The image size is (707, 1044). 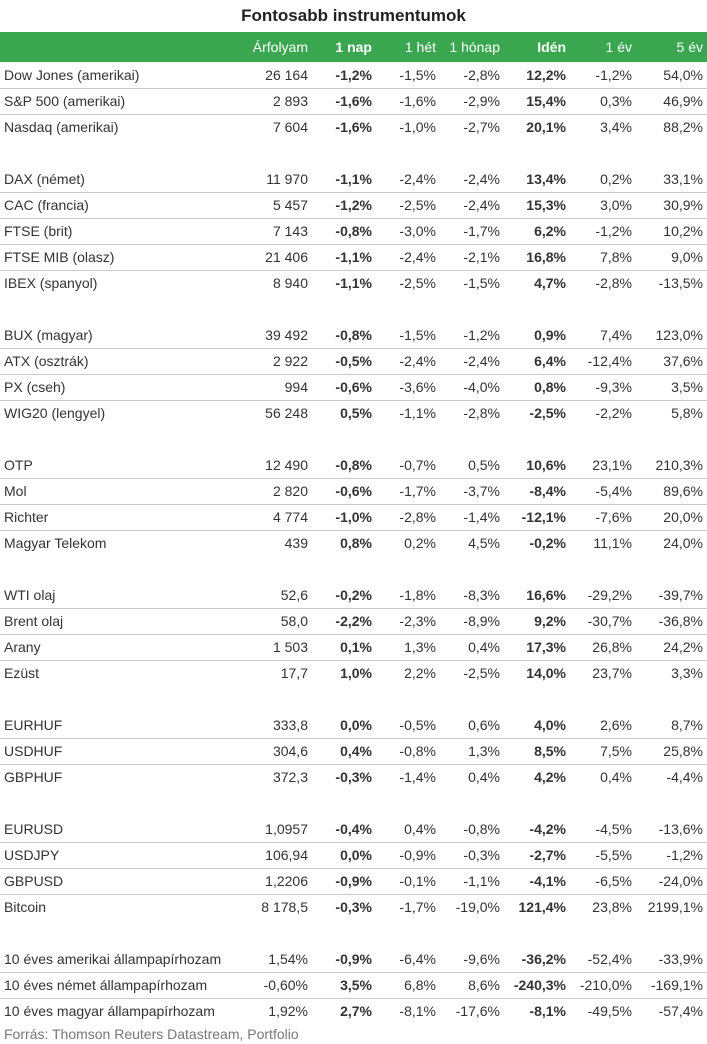 I want to click on change-1-year-cell: 7,8%, so click(x=603, y=257).